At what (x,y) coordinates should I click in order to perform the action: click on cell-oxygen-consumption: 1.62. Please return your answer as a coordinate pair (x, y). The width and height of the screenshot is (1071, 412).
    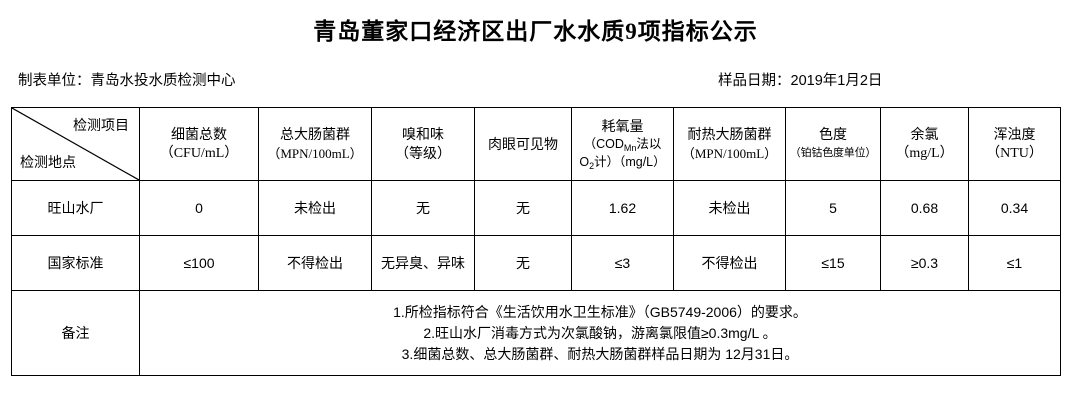
    Looking at the image, I should click on (622, 208).